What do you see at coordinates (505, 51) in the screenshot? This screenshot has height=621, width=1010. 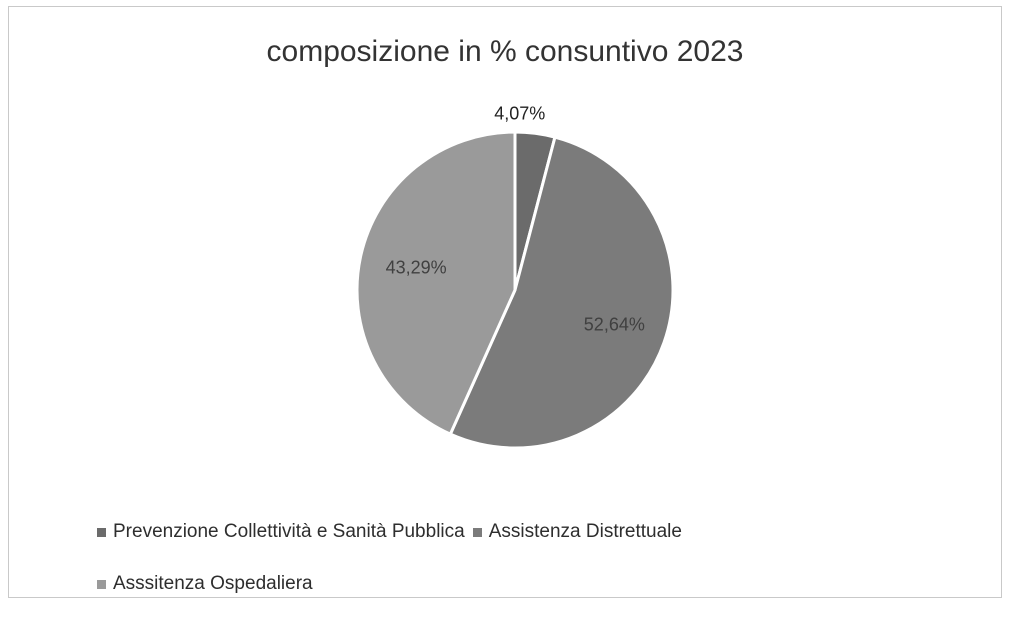 I see `chart-title: composizione in % consuntivo 2023` at bounding box center [505, 51].